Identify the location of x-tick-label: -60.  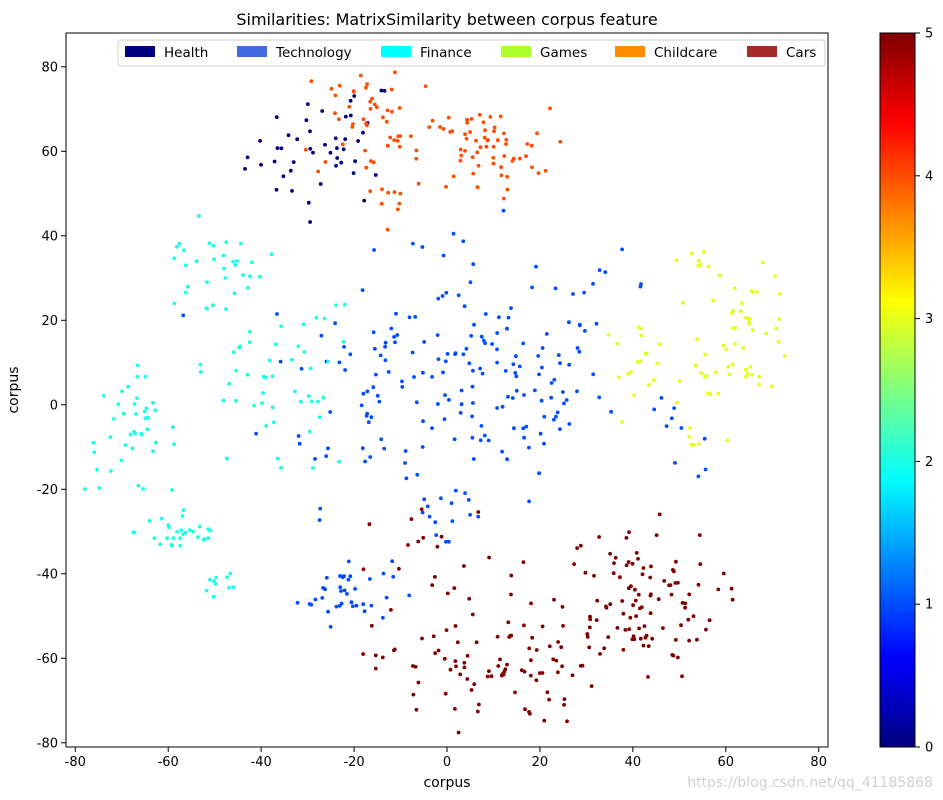
(168, 762).